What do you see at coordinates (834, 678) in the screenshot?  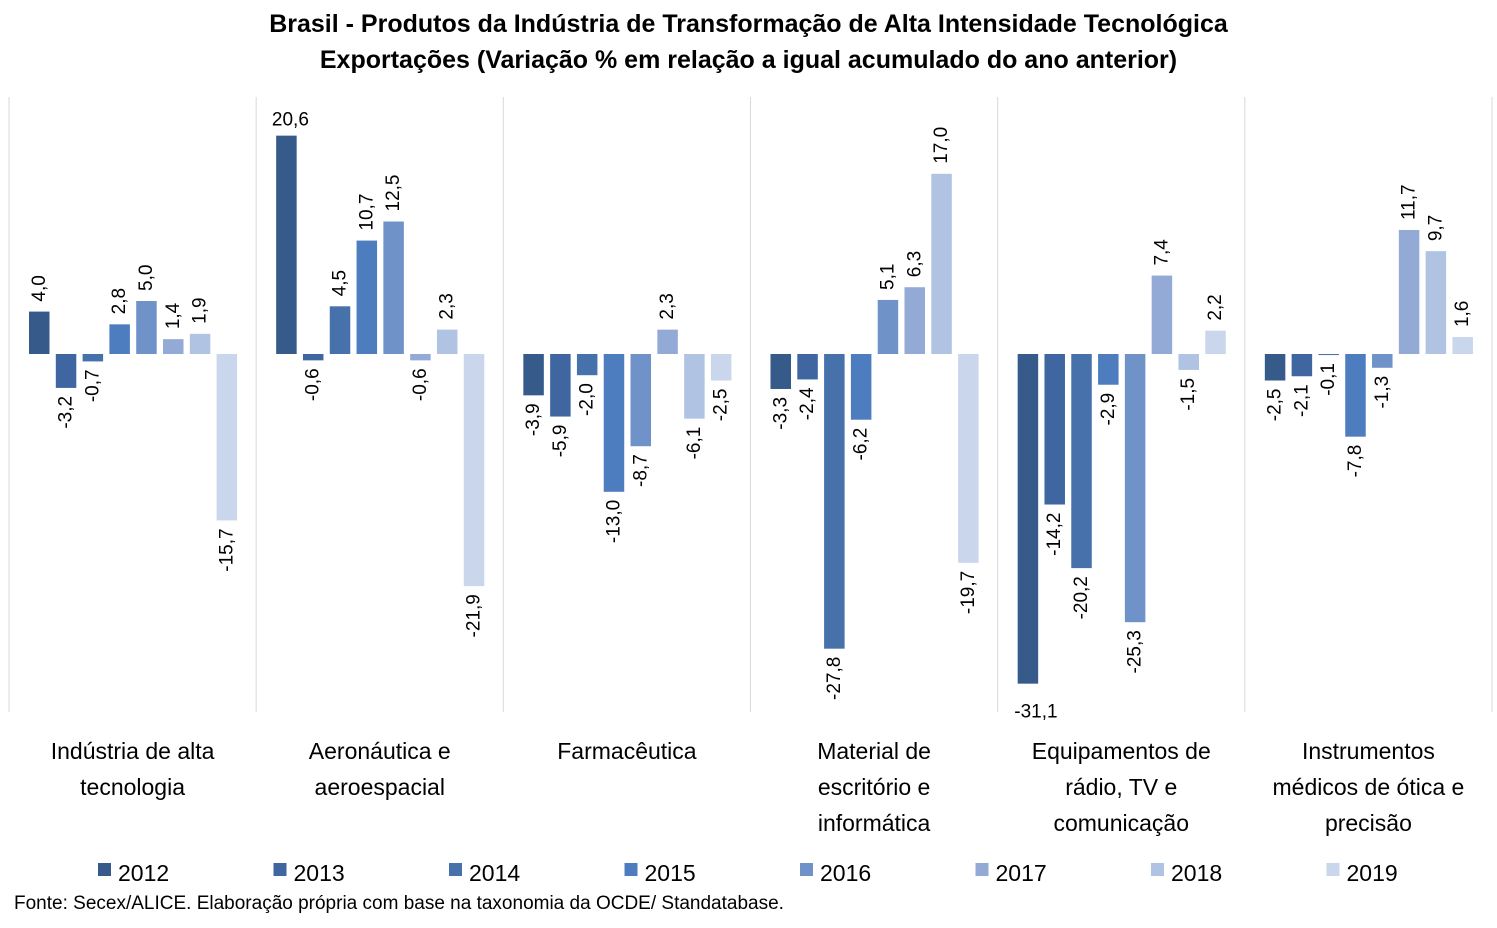 I see `value-label: -27,8` at bounding box center [834, 678].